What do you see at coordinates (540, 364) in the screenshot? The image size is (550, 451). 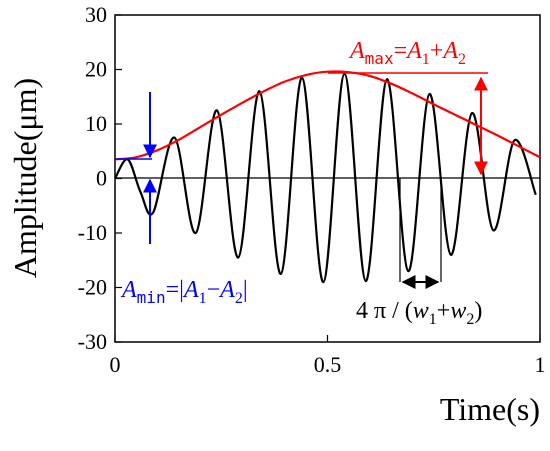 I see `x-tick-label: 1` at bounding box center [540, 364].